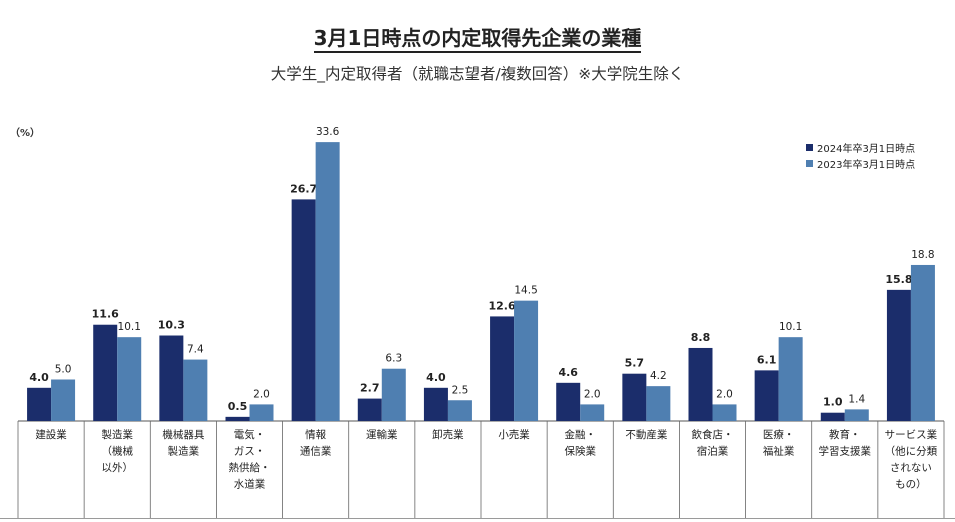 The height and width of the screenshot is (522, 955). I want to click on chart-subtitle: 大学生_内定取得者（就職志望者/複数回答）※大学院生除く, so click(477, 74).